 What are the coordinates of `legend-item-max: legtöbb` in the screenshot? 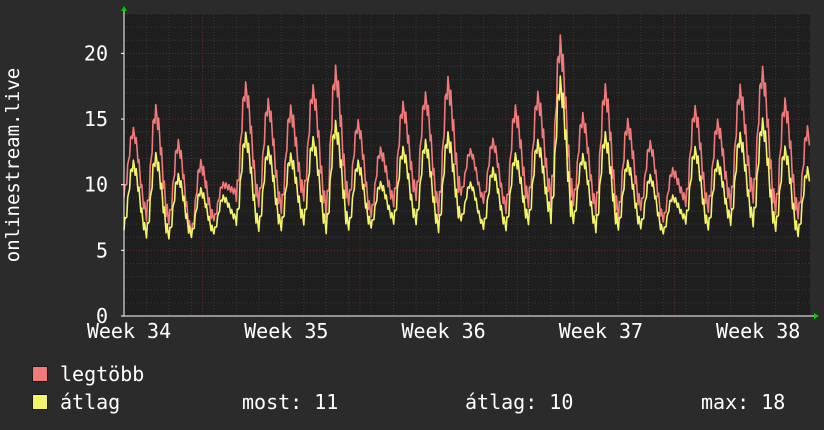 It's located at (88, 374).